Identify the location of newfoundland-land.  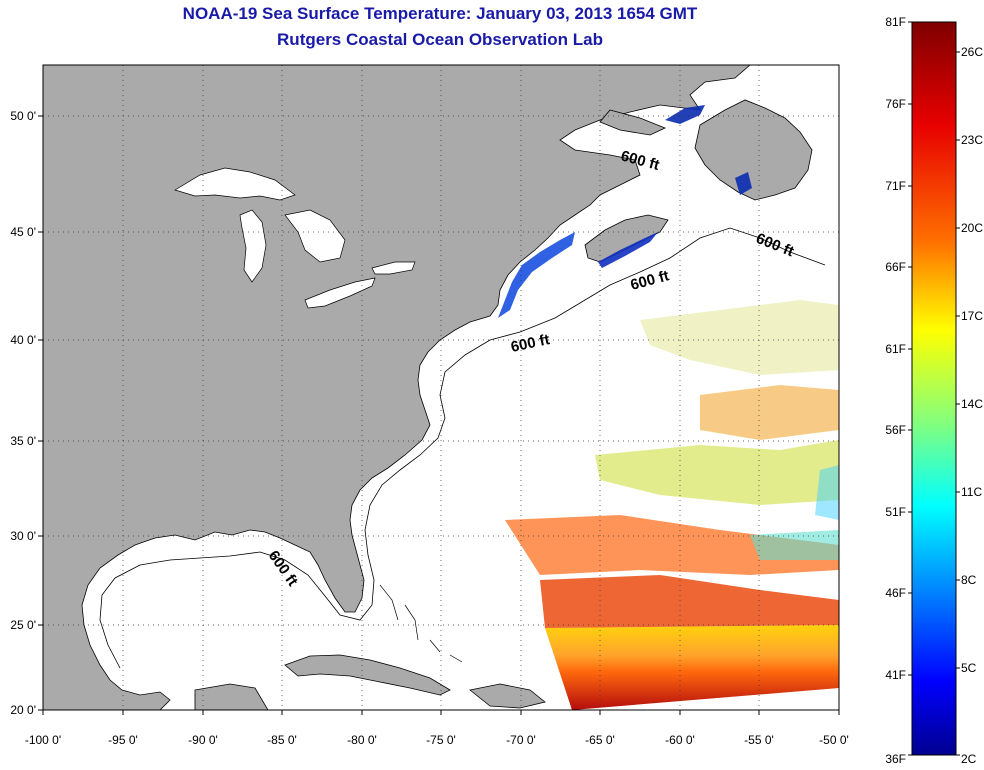
(753, 150).